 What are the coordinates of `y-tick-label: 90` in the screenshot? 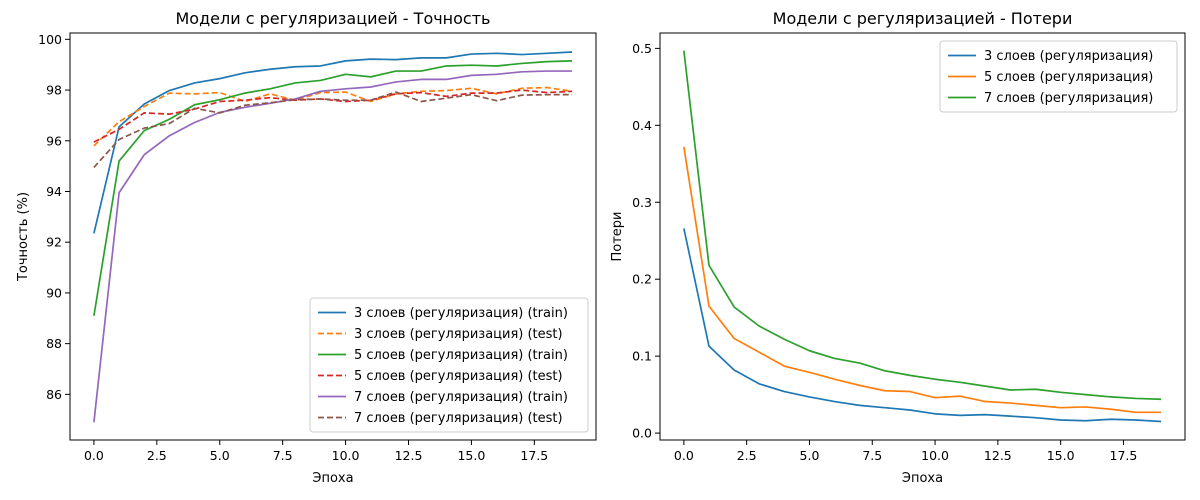 It's located at (54, 292).